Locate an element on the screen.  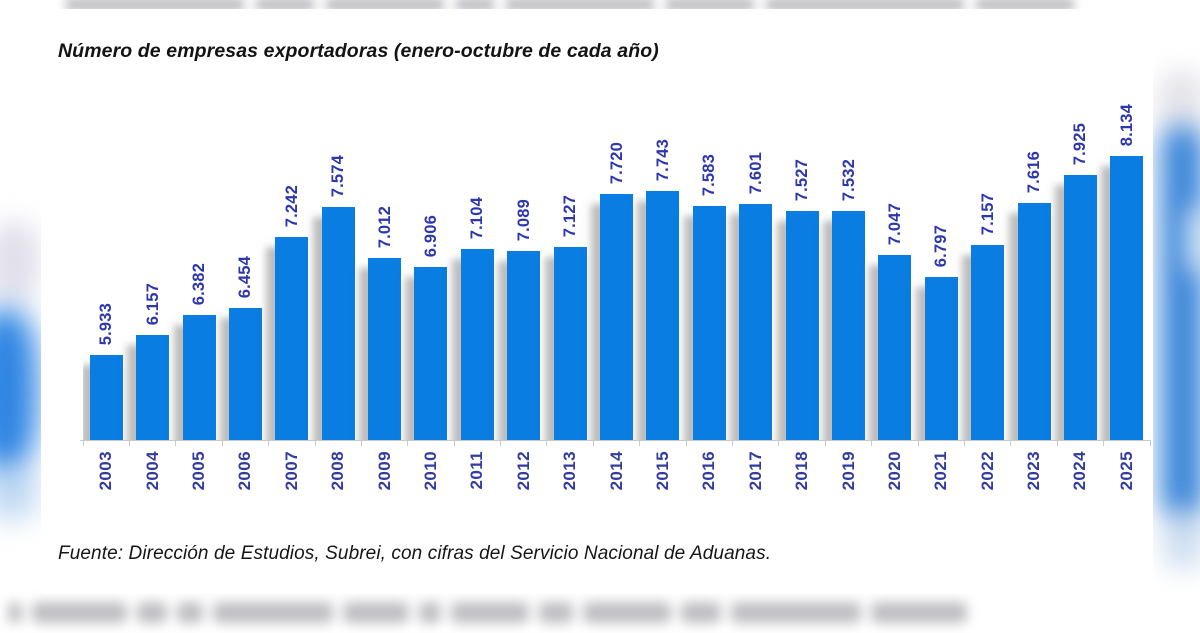
x-axis-label-2010: 2010 is located at coordinates (430, 471).